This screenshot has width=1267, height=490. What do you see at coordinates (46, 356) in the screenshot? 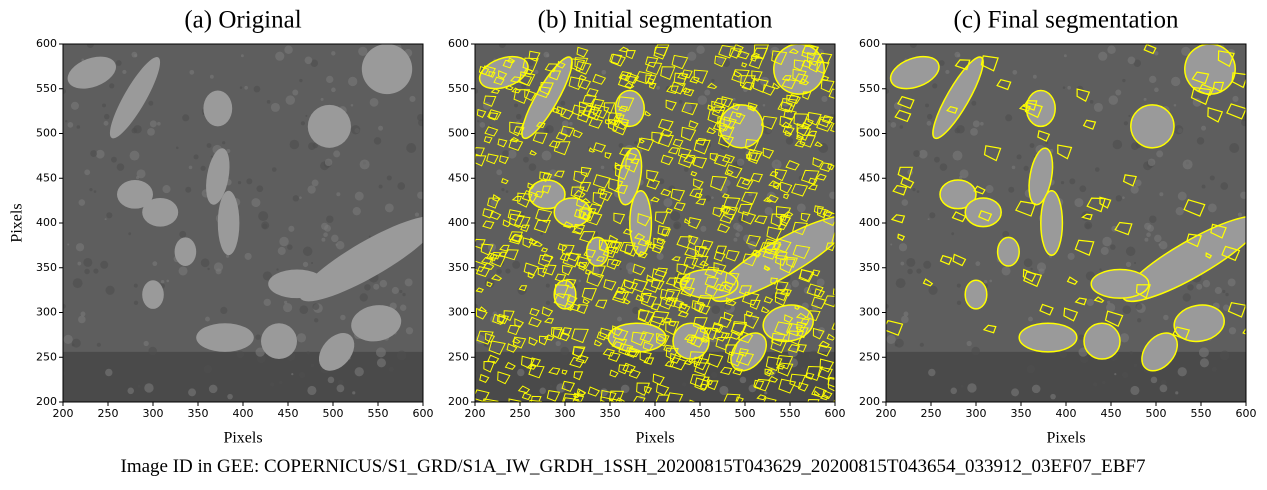
I see `y-tick-label: 250` at bounding box center [46, 356].